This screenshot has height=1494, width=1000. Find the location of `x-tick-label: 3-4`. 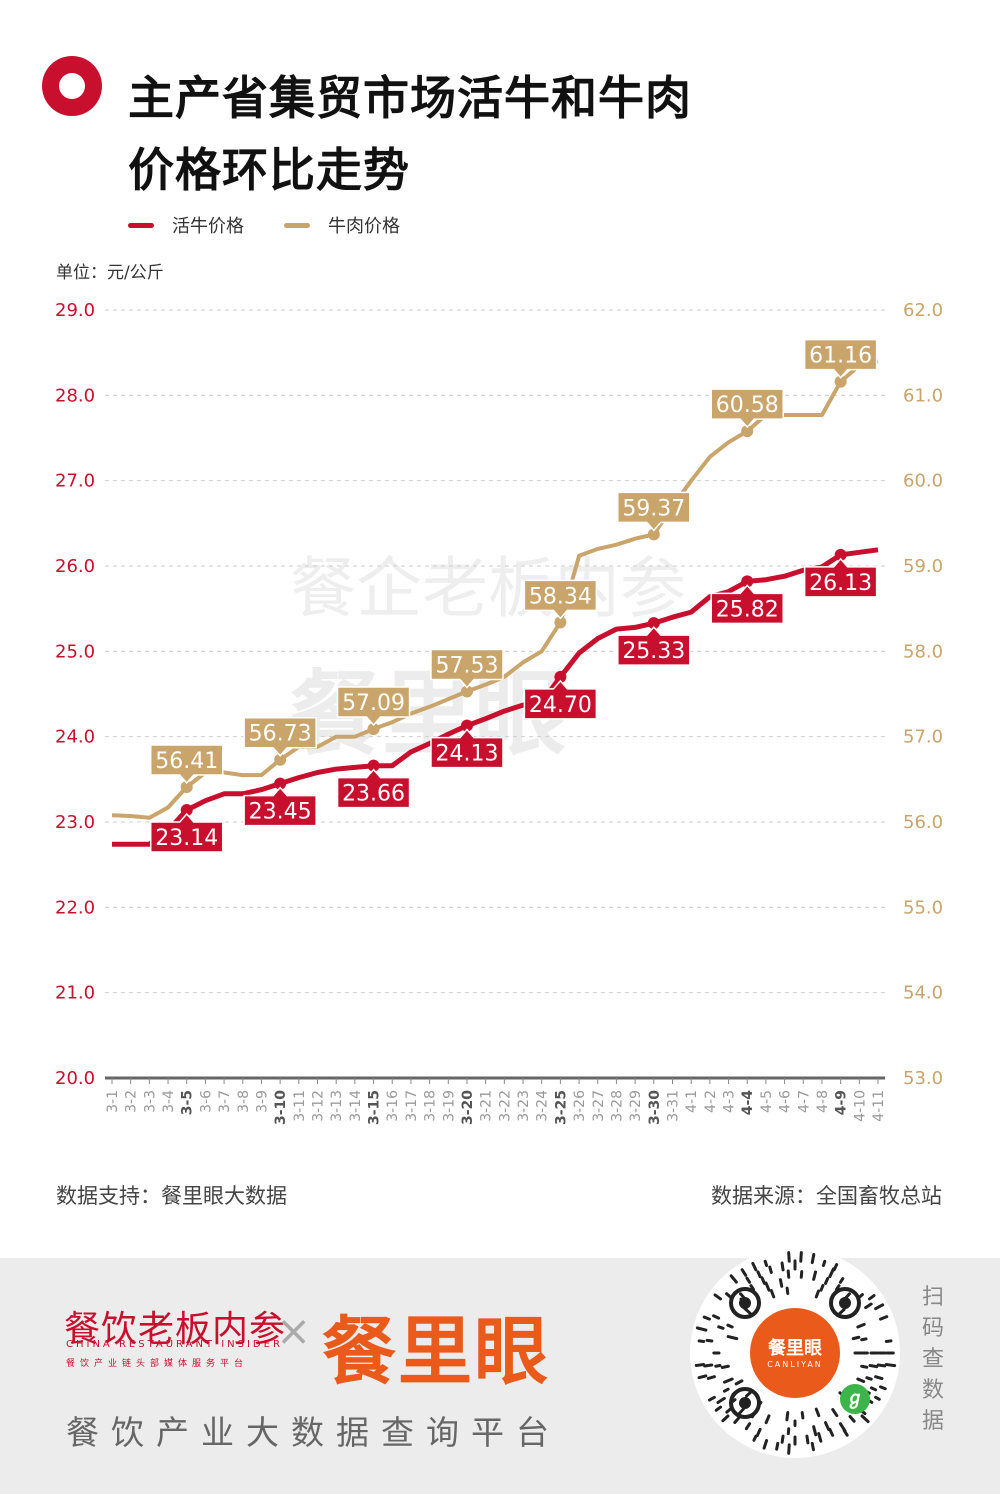

x-tick-label: 3-4 is located at coordinates (169, 1101).